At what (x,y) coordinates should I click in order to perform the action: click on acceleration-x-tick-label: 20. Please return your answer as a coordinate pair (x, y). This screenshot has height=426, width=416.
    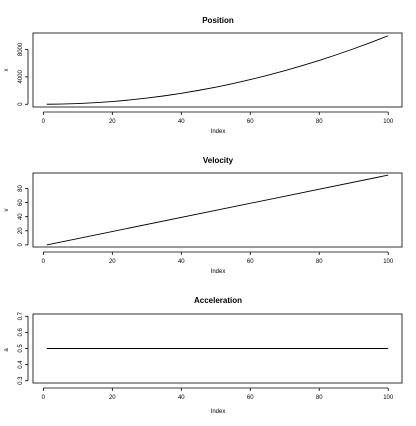
    Looking at the image, I should click on (112, 398).